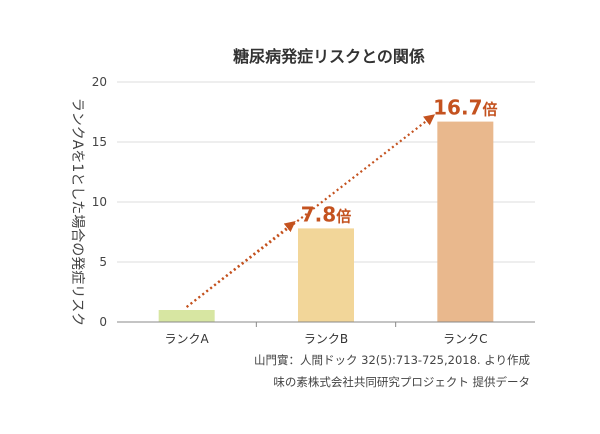 The width and height of the screenshot is (600, 434). I want to click on data-label: 16.7倍, so click(465, 108).